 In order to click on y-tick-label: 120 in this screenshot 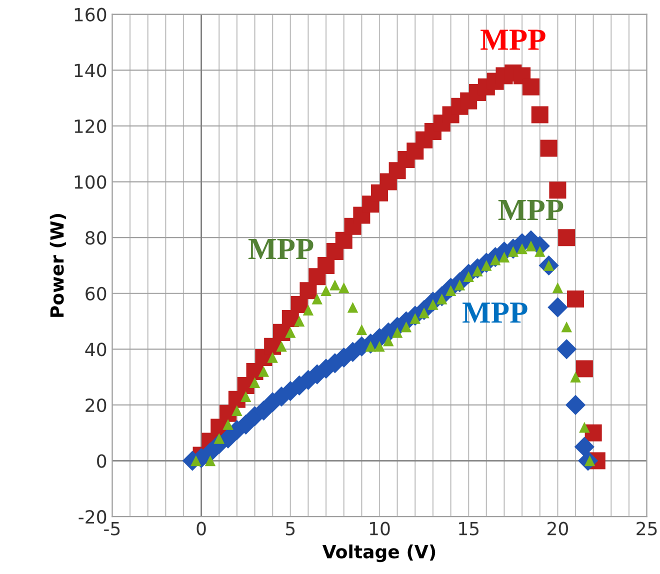, I will do `click(90, 126)`.